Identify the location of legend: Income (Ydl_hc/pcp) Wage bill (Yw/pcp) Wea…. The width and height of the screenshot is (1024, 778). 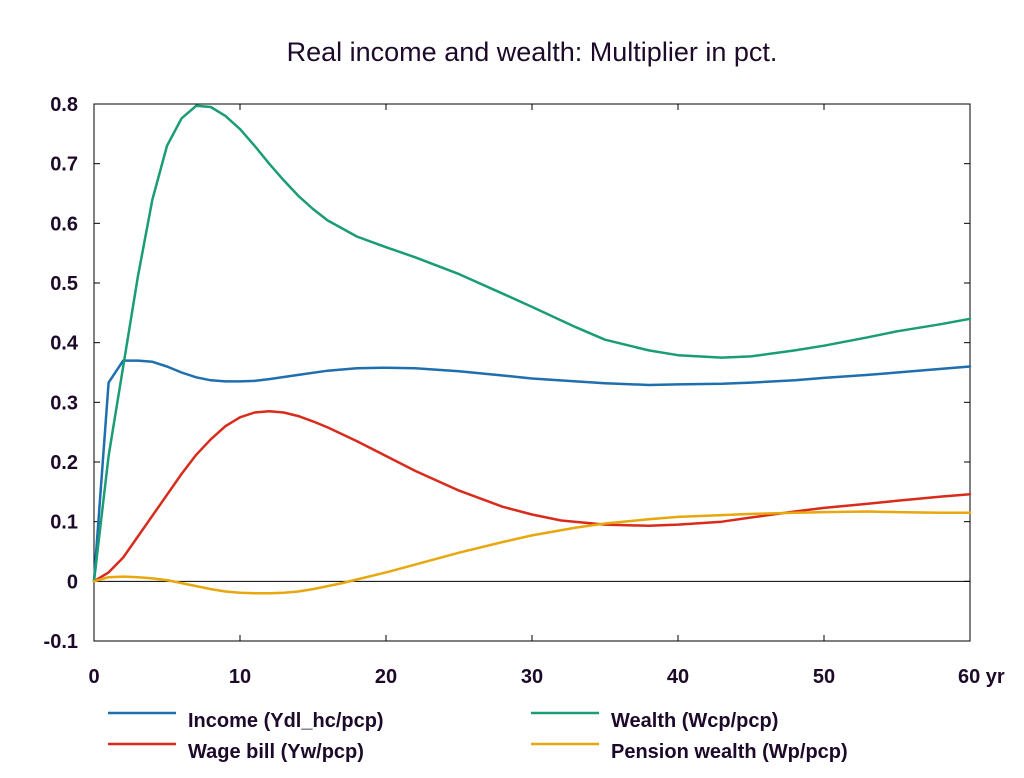
(478, 736).